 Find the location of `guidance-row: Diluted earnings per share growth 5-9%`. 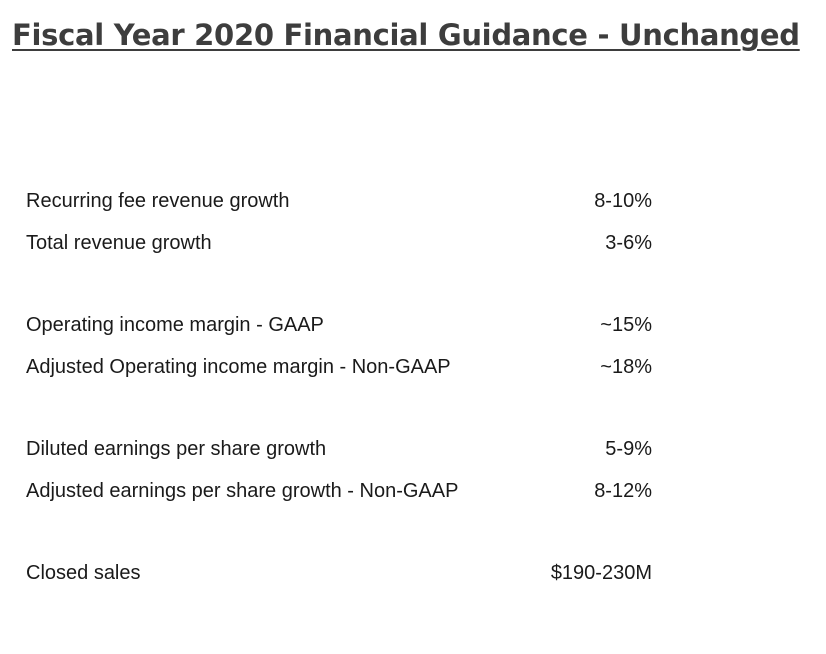

guidance-row: Diluted earnings per share growth 5-9% is located at coordinates (339, 449).